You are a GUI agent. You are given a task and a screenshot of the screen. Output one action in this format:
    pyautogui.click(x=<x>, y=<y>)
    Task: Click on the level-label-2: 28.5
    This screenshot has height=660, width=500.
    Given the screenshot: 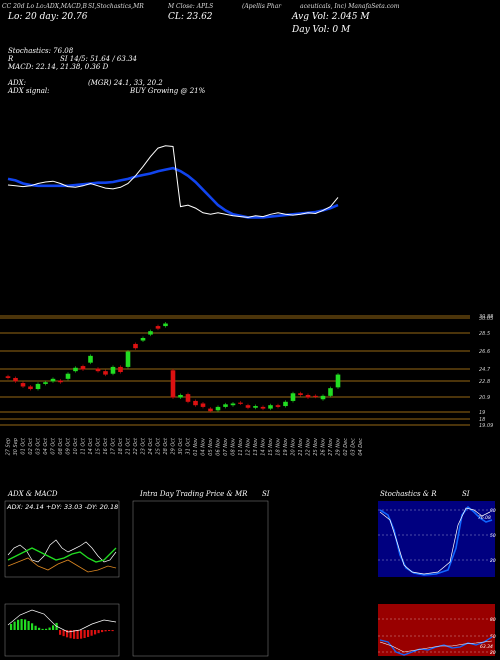 What is the action you would take?
    pyautogui.click(x=484, y=334)
    